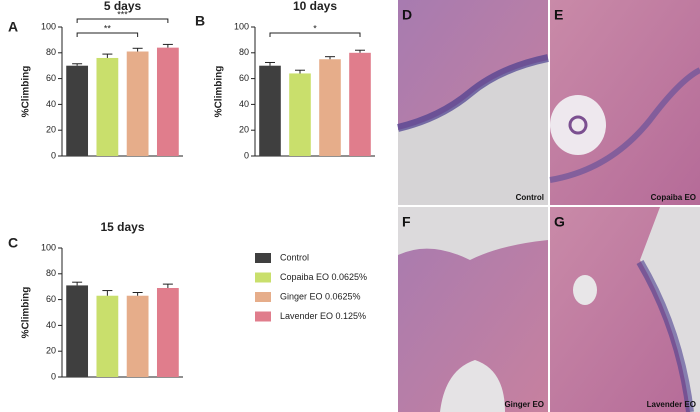 This screenshot has width=700, height=412. What do you see at coordinates (530, 197) in the screenshot?
I see `image-caption: Control` at bounding box center [530, 197].